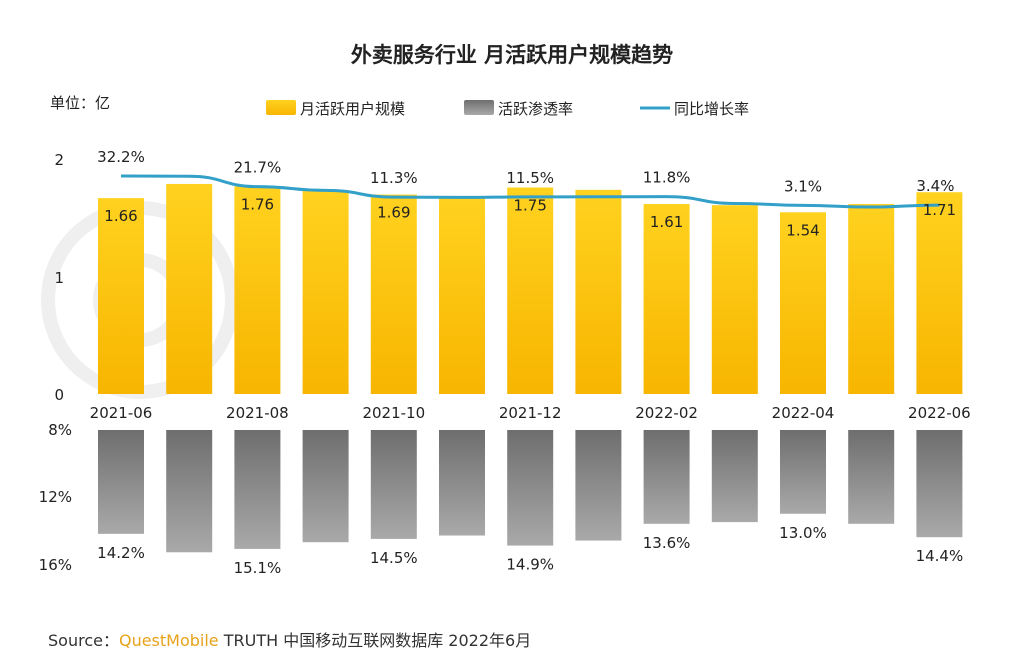 The height and width of the screenshot is (666, 1024). Describe the element at coordinates (803, 186) in the screenshot. I see `yoy-label-2022-04: 3.1%` at that location.